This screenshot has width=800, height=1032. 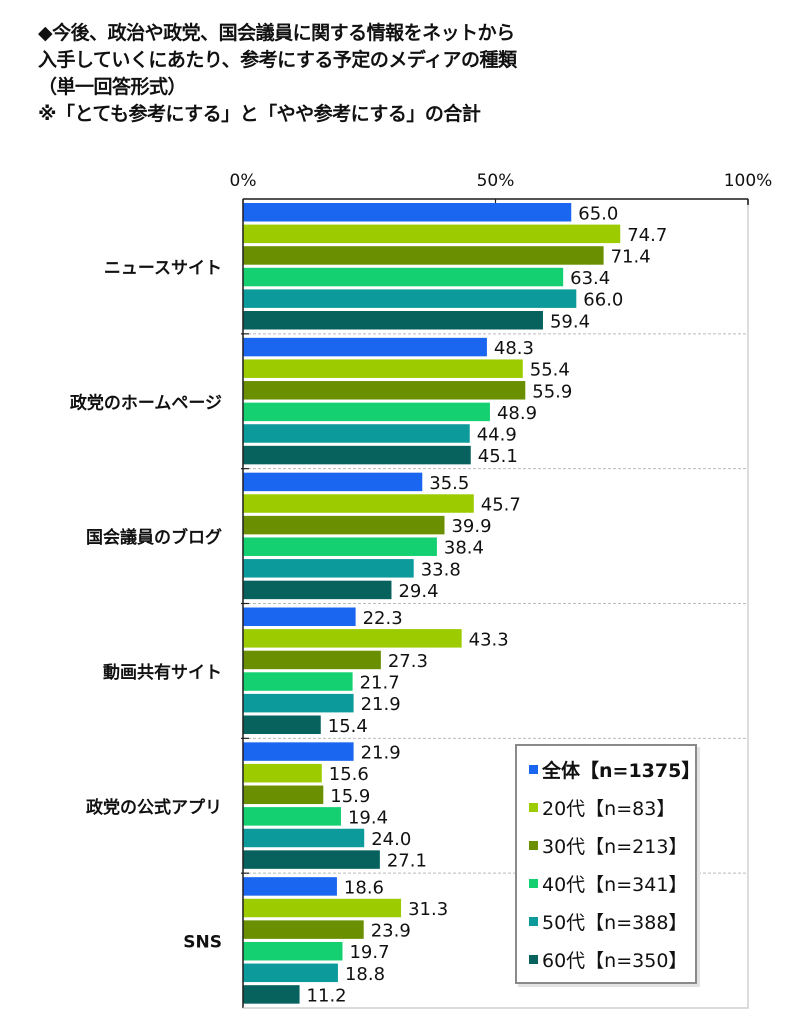 I want to click on legend-item: 全体【n=1375】, so click(x=614, y=769).